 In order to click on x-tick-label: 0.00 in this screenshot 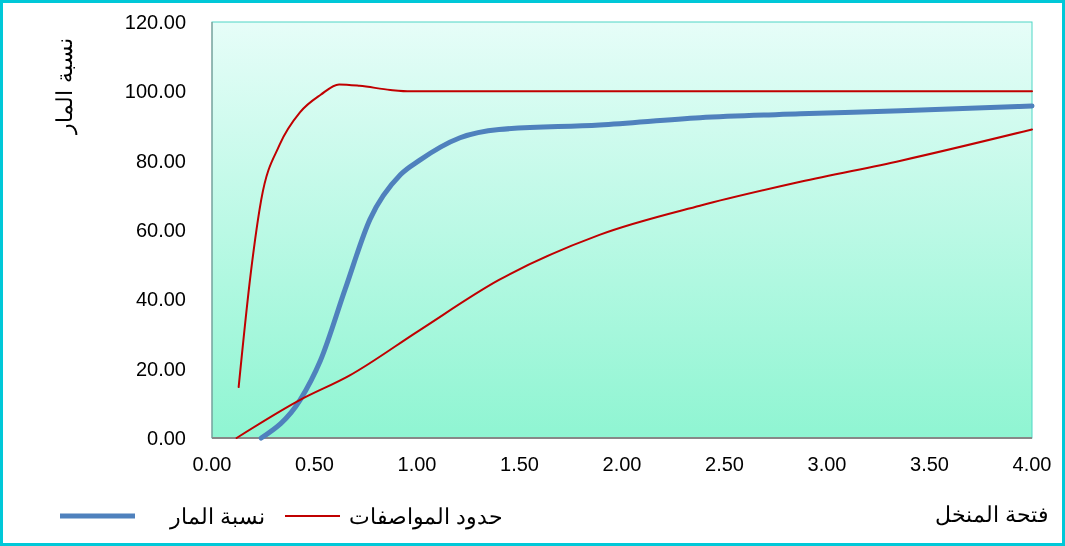, I will do `click(212, 464)`.